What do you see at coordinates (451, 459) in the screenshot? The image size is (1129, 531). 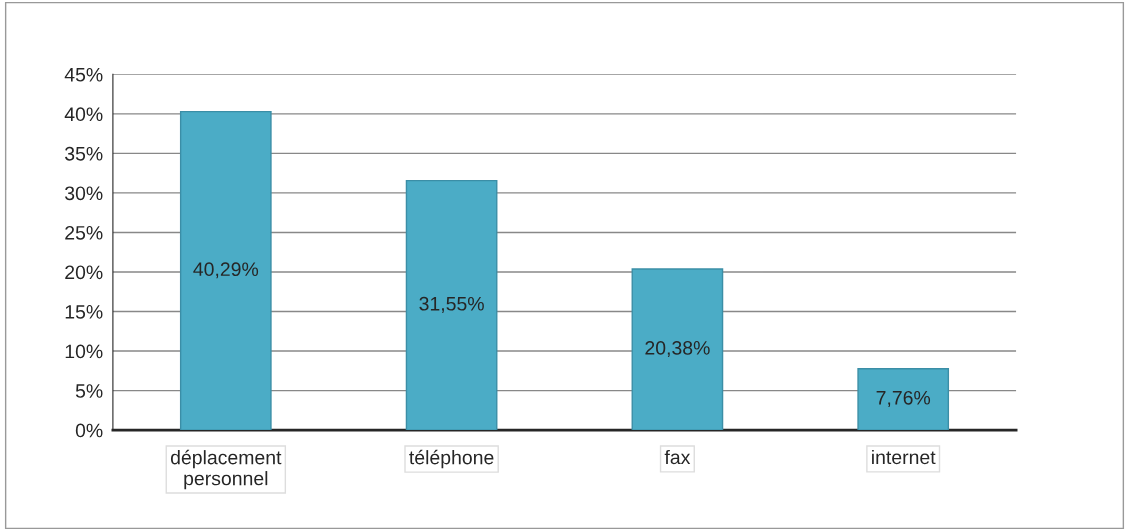 I see `x-tick-label: téléphone` at bounding box center [451, 459].